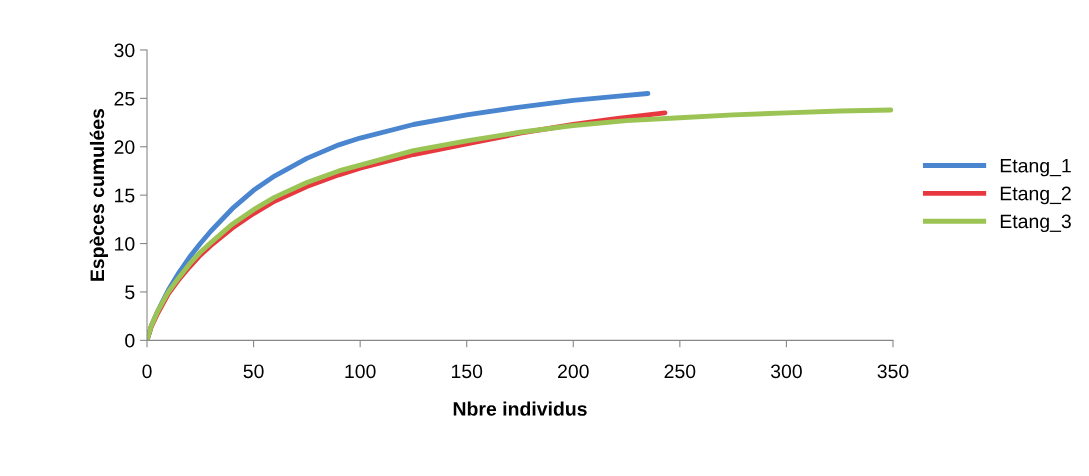 Image resolution: width=1089 pixels, height=476 pixels. What do you see at coordinates (253, 371) in the screenshot?
I see `x-tick-label: 50` at bounding box center [253, 371].